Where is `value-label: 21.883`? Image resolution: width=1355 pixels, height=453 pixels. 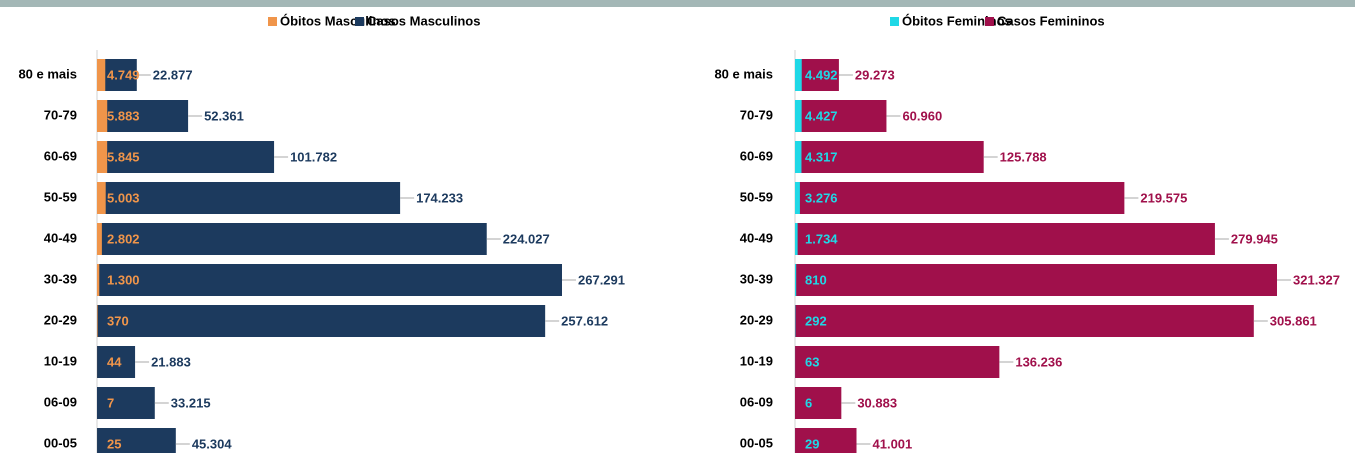 value-label: 21.883 is located at coordinates (171, 361).